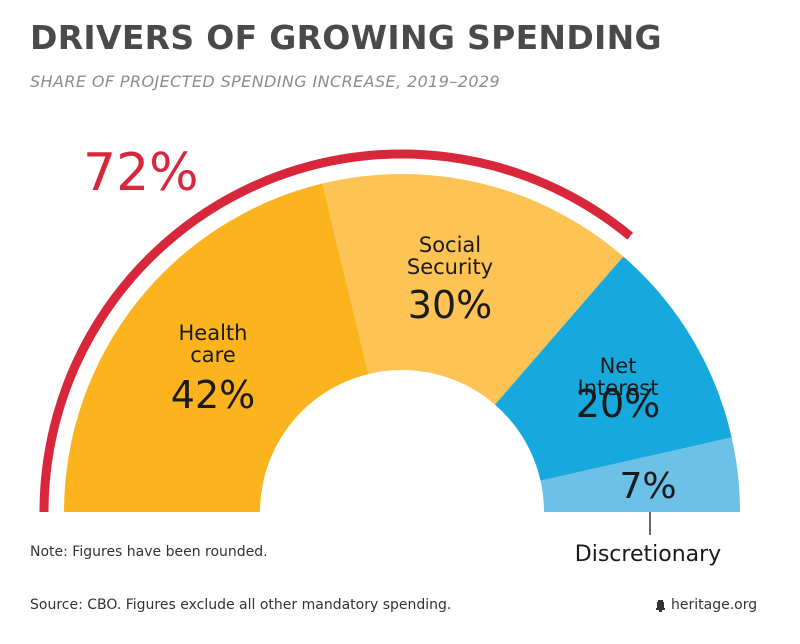 The height and width of the screenshot is (644, 800). I want to click on brand: heritage.org, so click(706, 605).